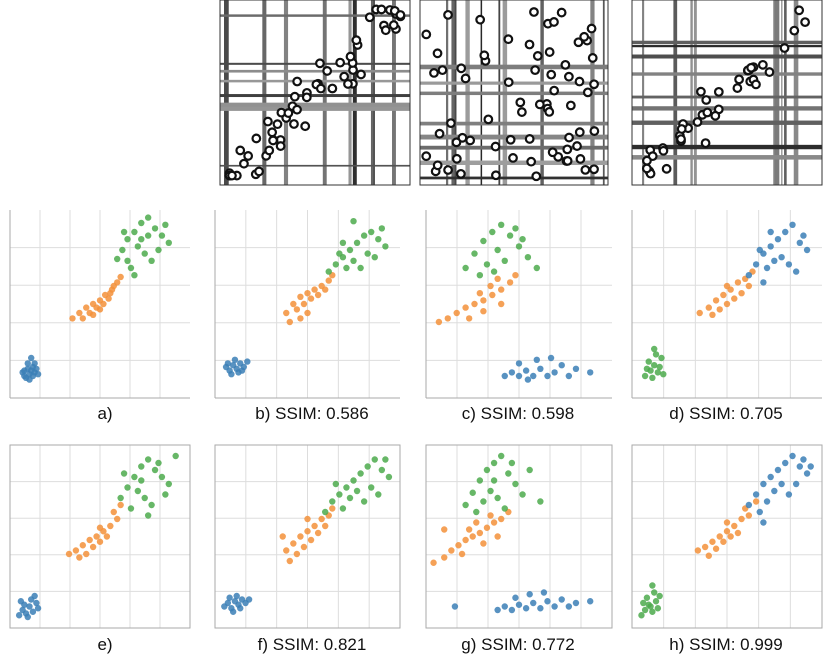 This screenshot has width=830, height=665. I want to click on scatter-panel-g, so click(519, 536).